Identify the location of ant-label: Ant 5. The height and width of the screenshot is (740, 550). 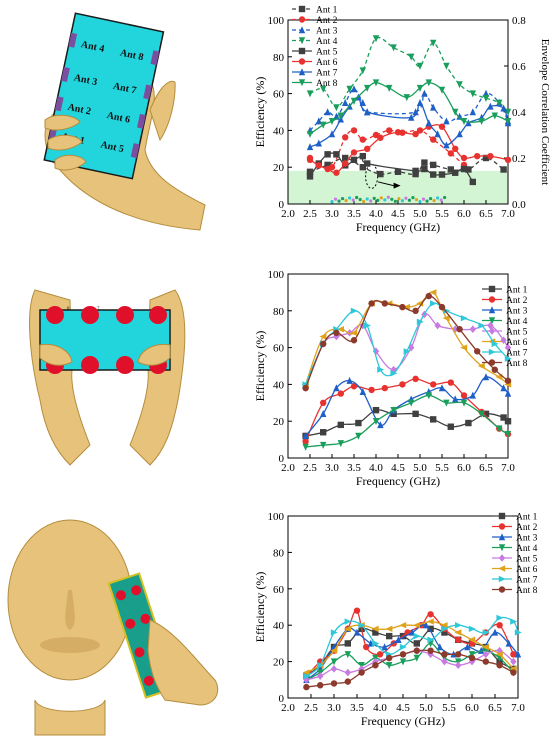
(111, 147).